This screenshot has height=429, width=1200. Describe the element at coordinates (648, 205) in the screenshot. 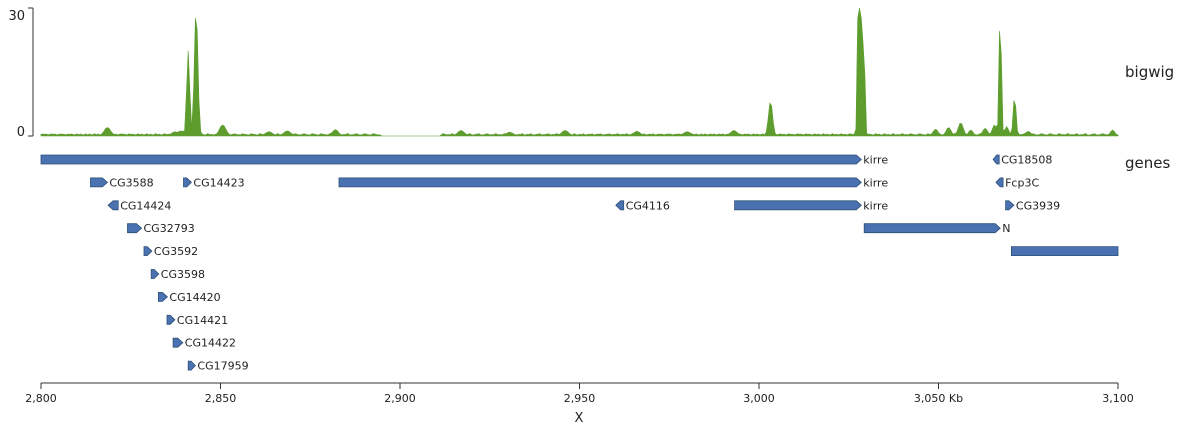

I see `gene-label: CG4116` at that location.